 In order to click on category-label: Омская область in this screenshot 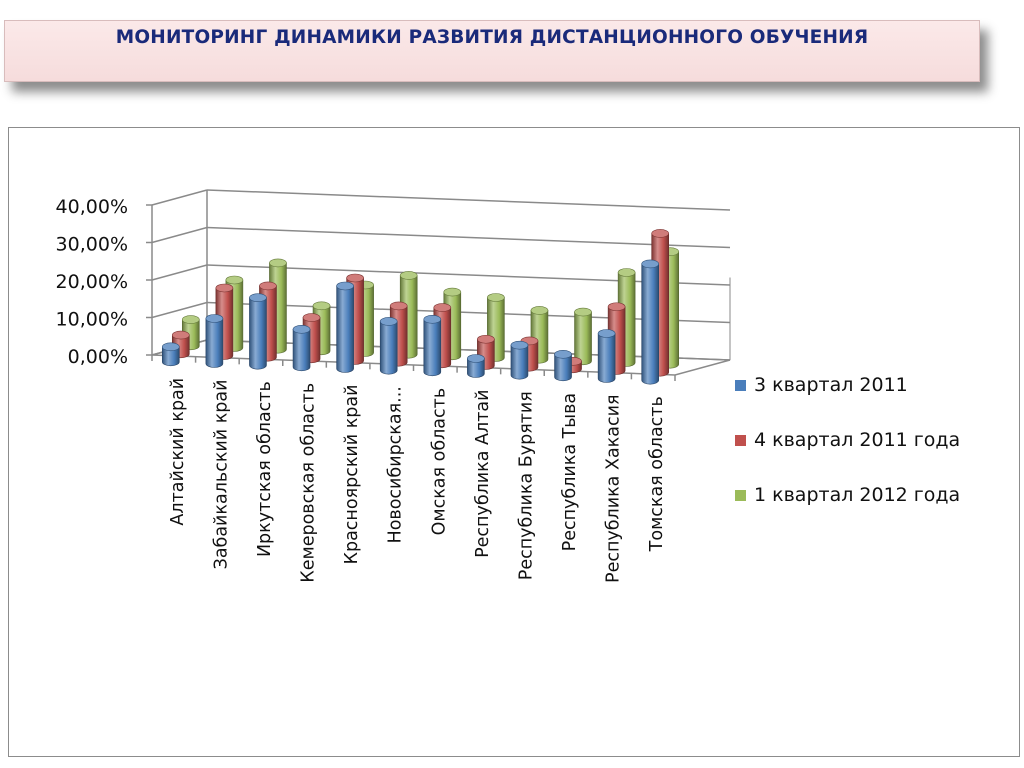, I will do `click(439, 462)`.